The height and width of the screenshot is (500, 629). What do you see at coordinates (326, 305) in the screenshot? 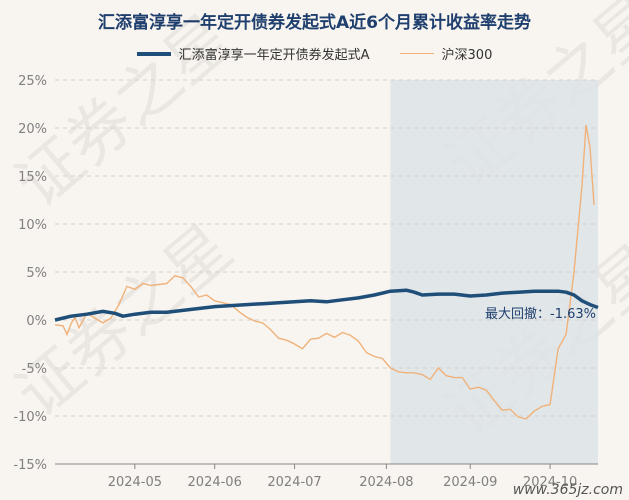
I see `series-line-fund` at bounding box center [326, 305].